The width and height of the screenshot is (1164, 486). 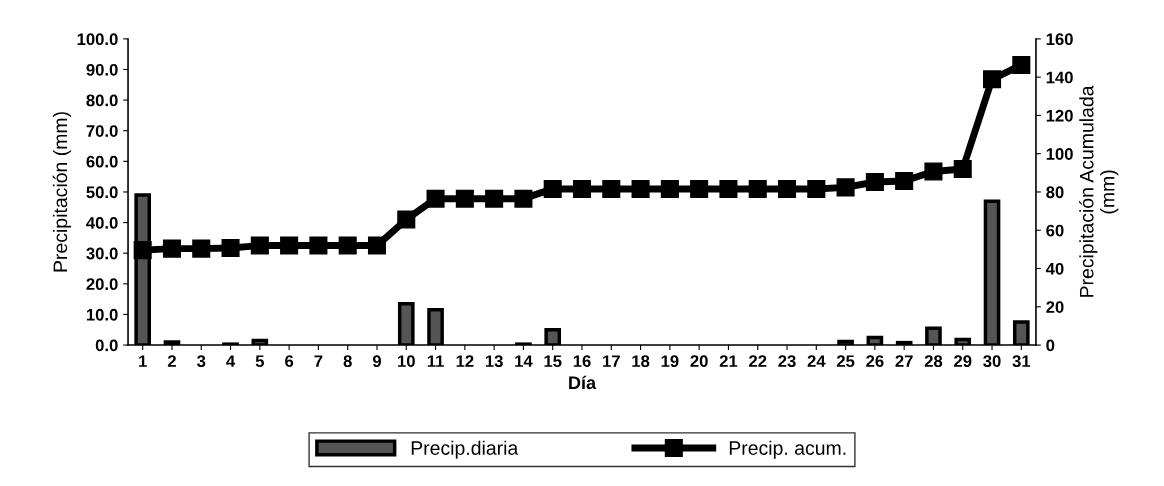 I want to click on x-tick-label: 11, so click(x=435, y=361).